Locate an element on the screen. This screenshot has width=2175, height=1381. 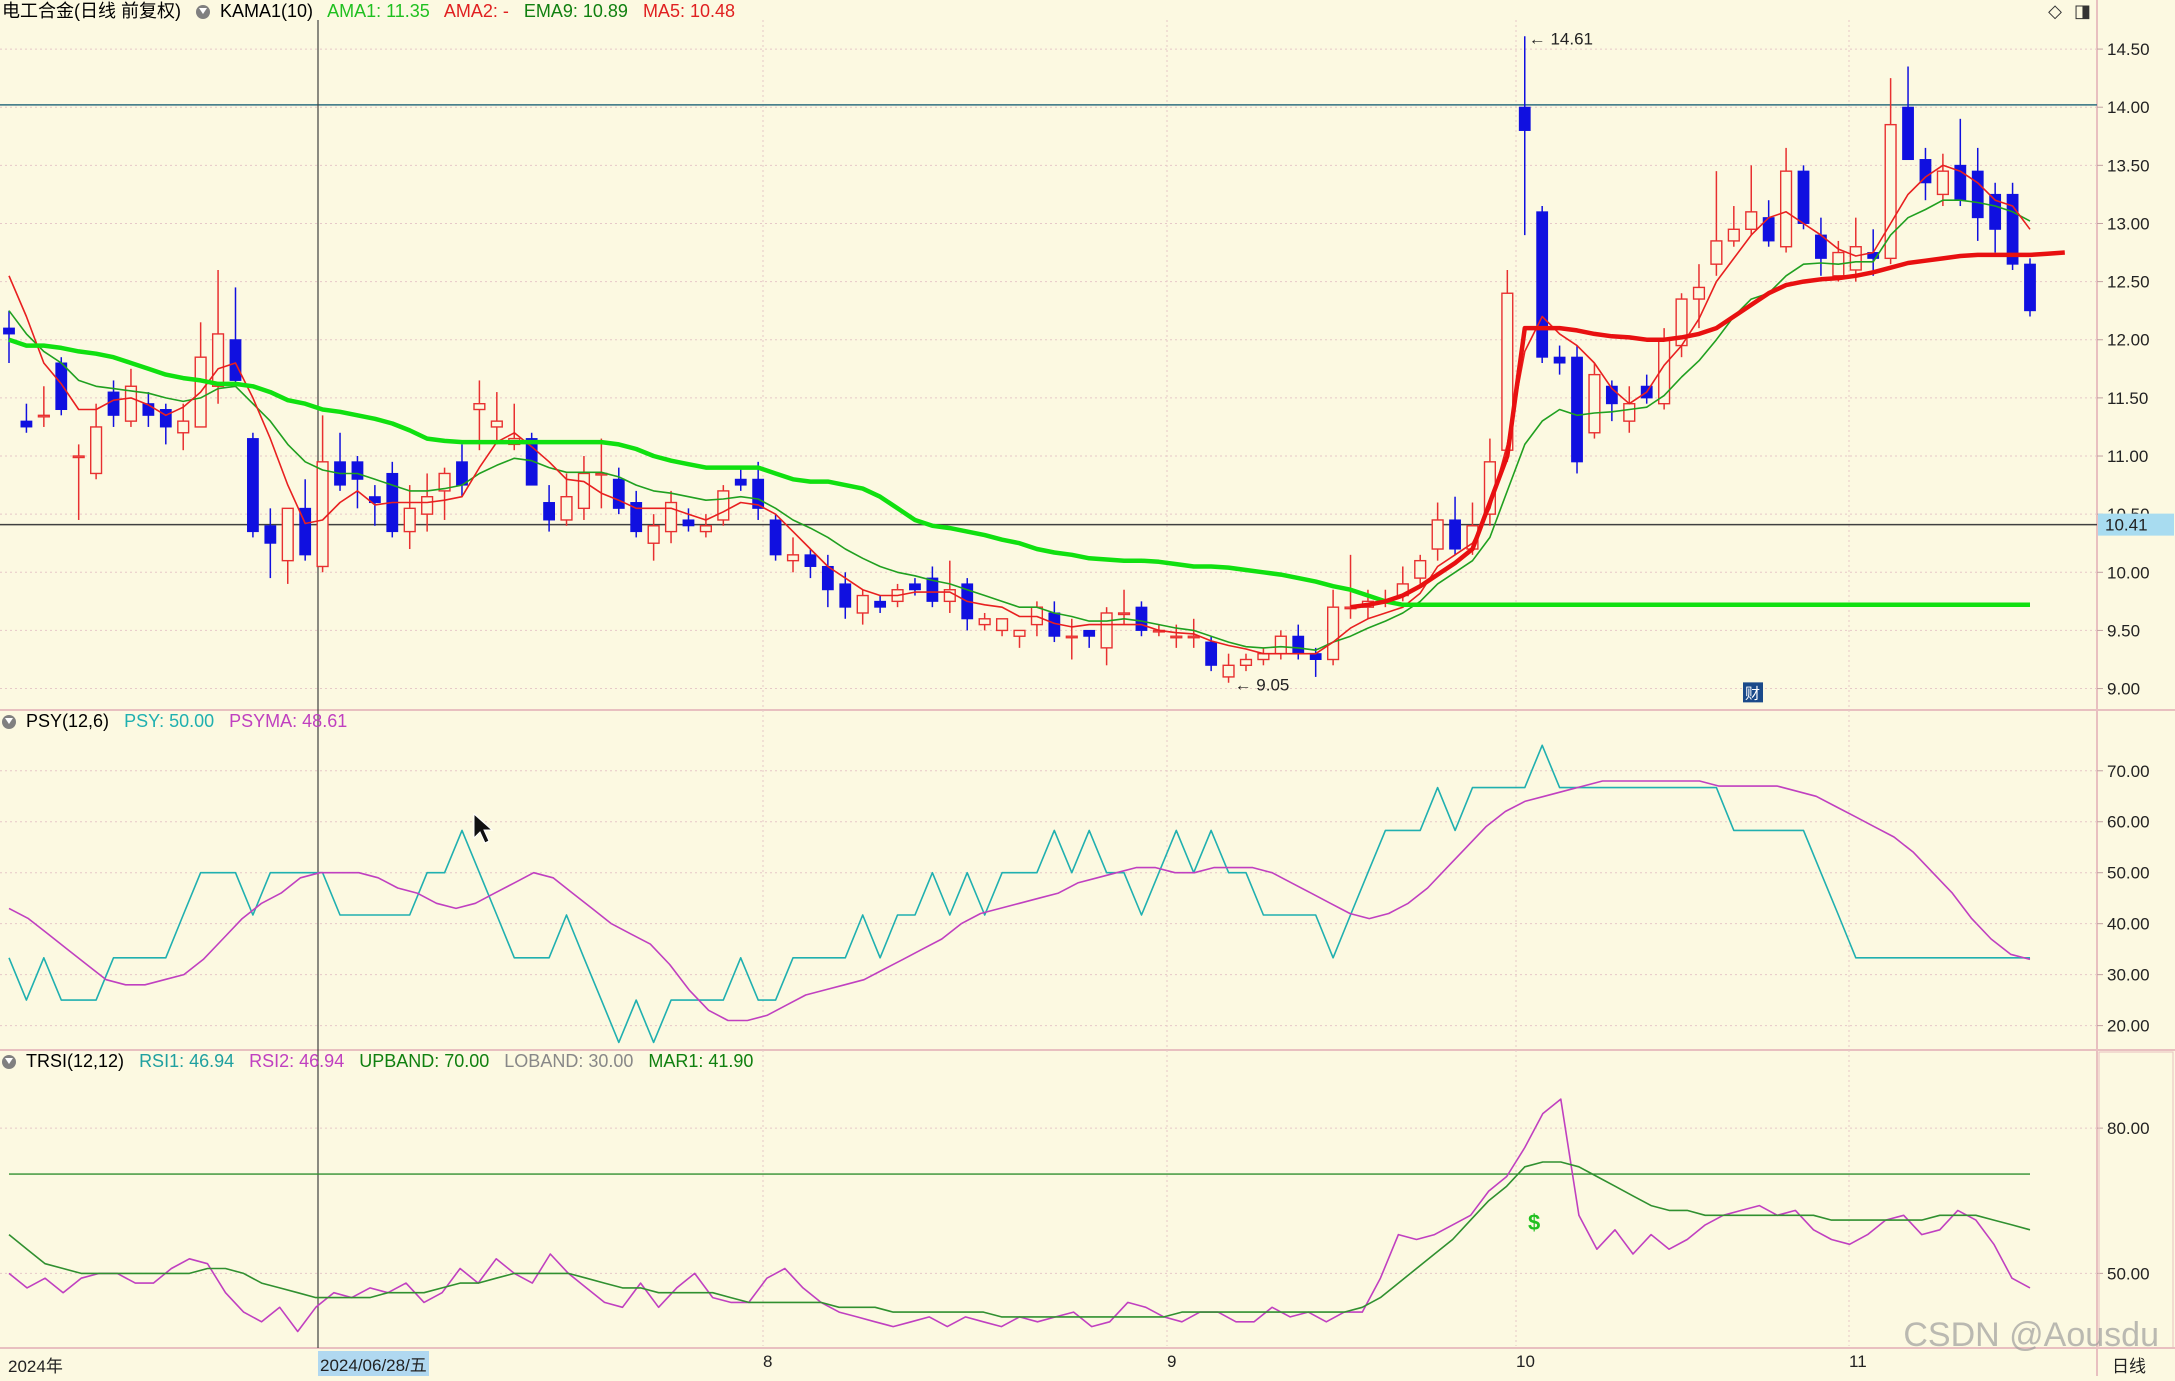
y-tick-label: 40.00 is located at coordinates (2128, 924).